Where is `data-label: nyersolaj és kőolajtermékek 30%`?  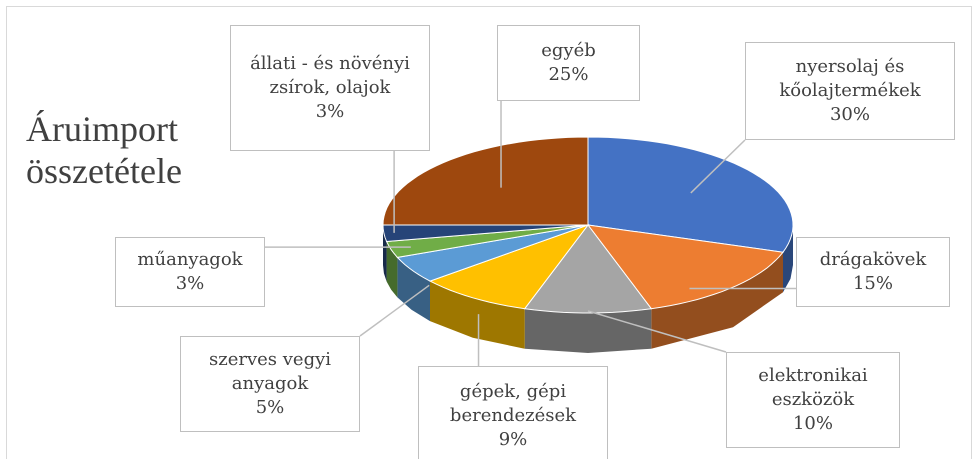 data-label: nyersolaj és kőolajtermékek 30% is located at coordinates (850, 91).